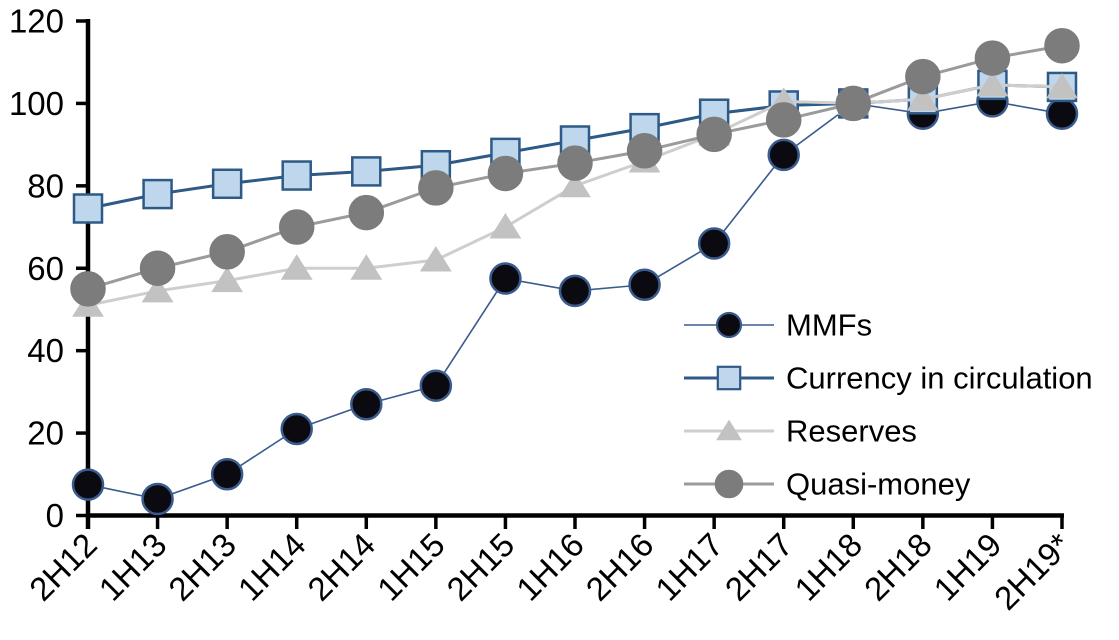 This screenshot has height=640, width=1119. Describe the element at coordinates (435, 259) in the screenshot. I see `point-reserves-1h15` at that location.